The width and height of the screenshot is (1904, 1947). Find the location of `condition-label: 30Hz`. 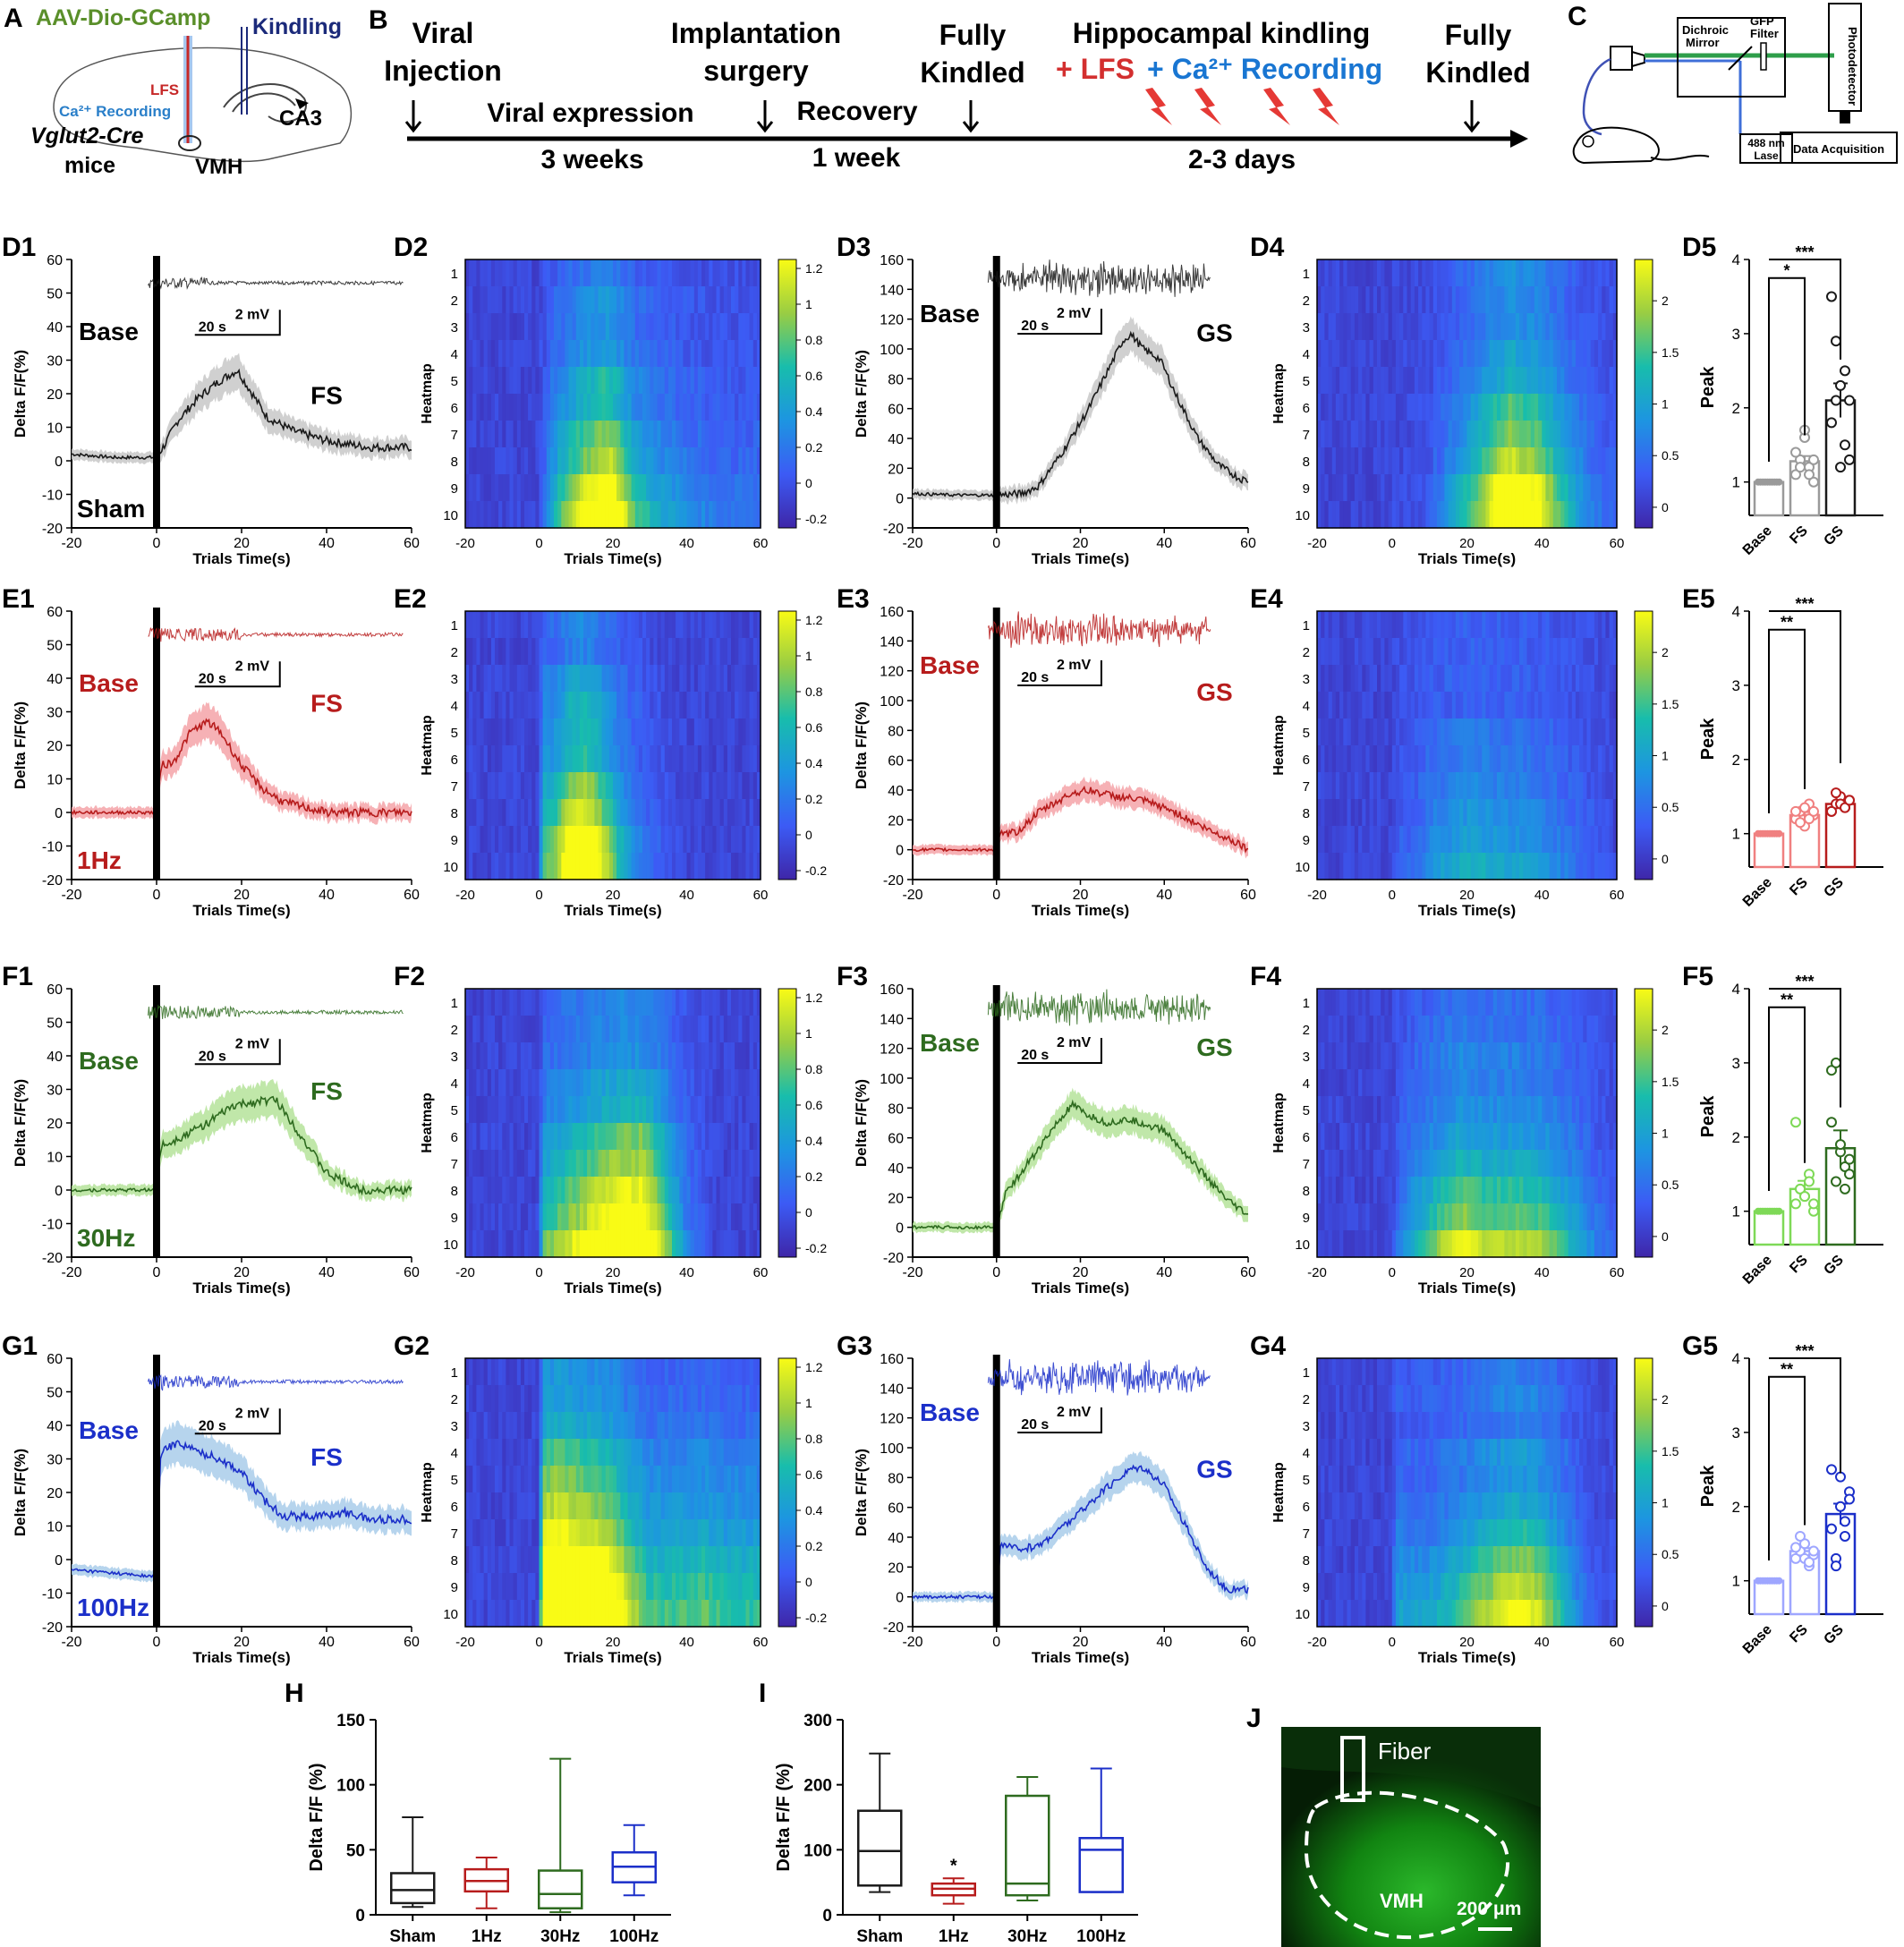

condition-label: 30Hz is located at coordinates (106, 1238).